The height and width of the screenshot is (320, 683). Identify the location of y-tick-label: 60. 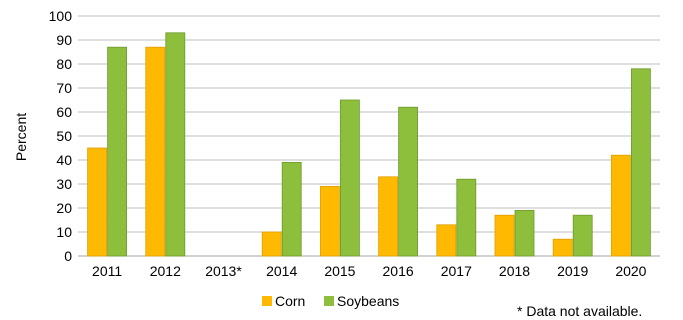
(64, 112).